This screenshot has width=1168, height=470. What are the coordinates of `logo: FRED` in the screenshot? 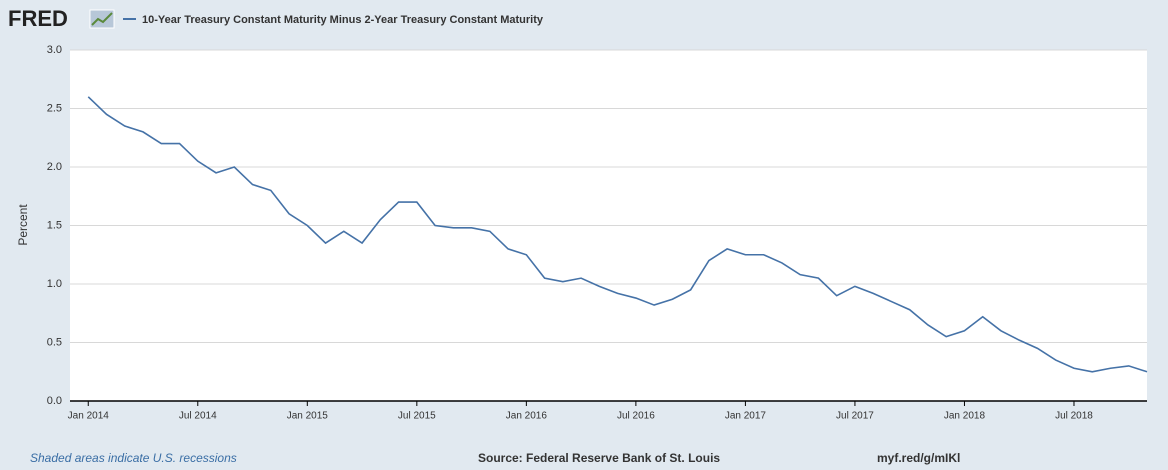 It's located at (38, 18).